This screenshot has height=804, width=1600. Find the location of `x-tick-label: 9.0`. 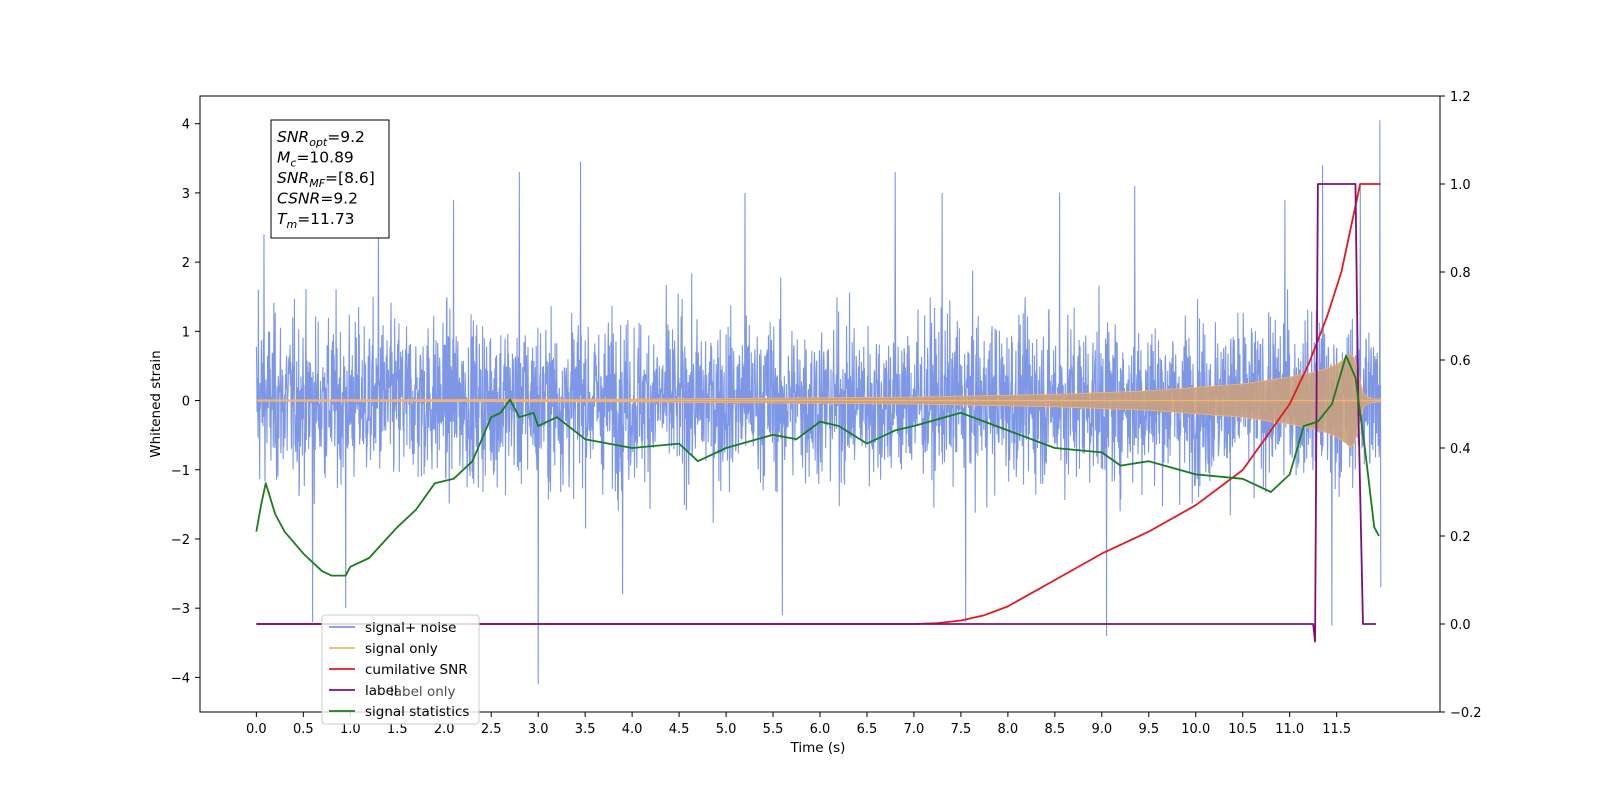

x-tick-label: 9.0 is located at coordinates (1101, 729).